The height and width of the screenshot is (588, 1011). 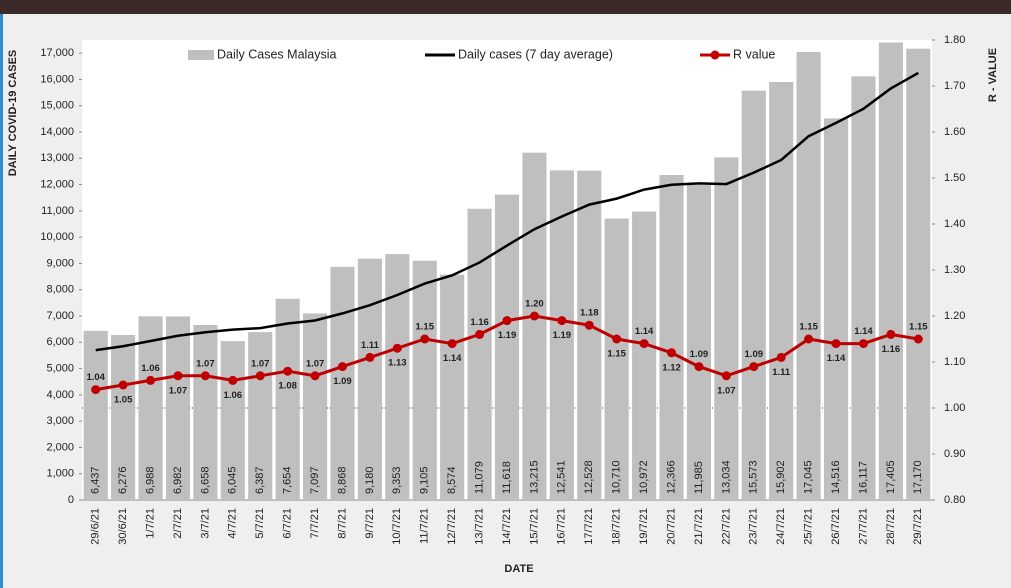 What do you see at coordinates (505, 7) in the screenshot?
I see `top-band` at bounding box center [505, 7].